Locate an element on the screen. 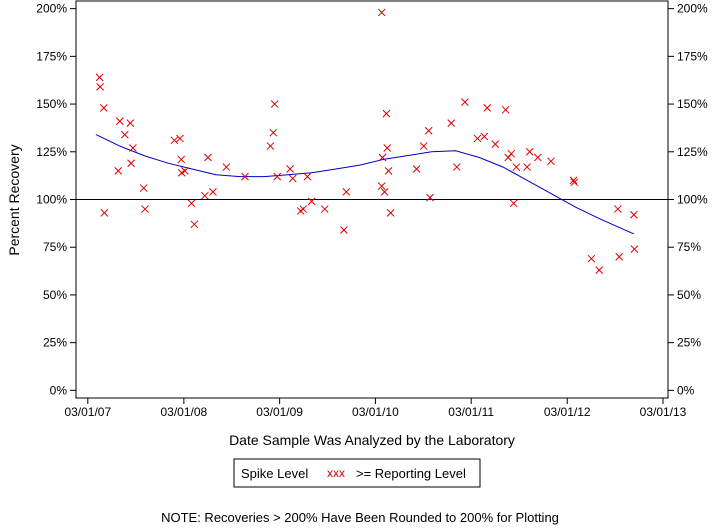 The width and height of the screenshot is (720, 528). y-axis-title: Percent Recovery is located at coordinates (14, 199).